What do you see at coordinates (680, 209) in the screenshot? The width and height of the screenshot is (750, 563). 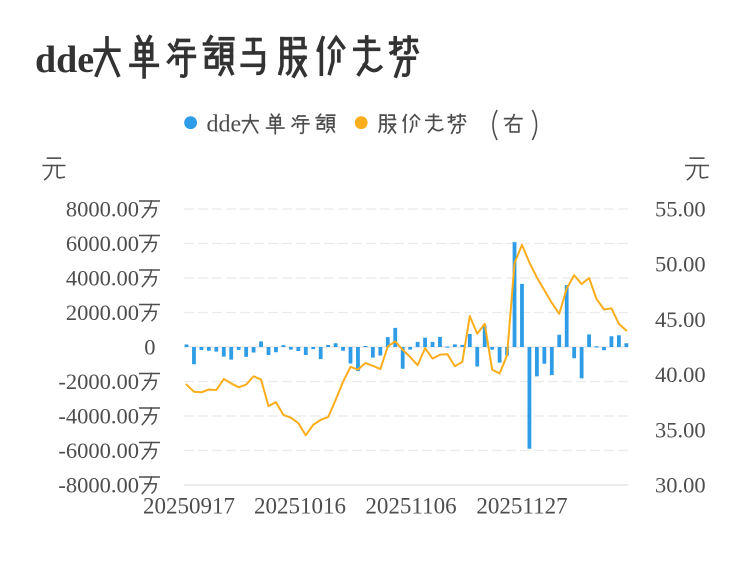 I see `svg-text: 55.00` at bounding box center [680, 209].